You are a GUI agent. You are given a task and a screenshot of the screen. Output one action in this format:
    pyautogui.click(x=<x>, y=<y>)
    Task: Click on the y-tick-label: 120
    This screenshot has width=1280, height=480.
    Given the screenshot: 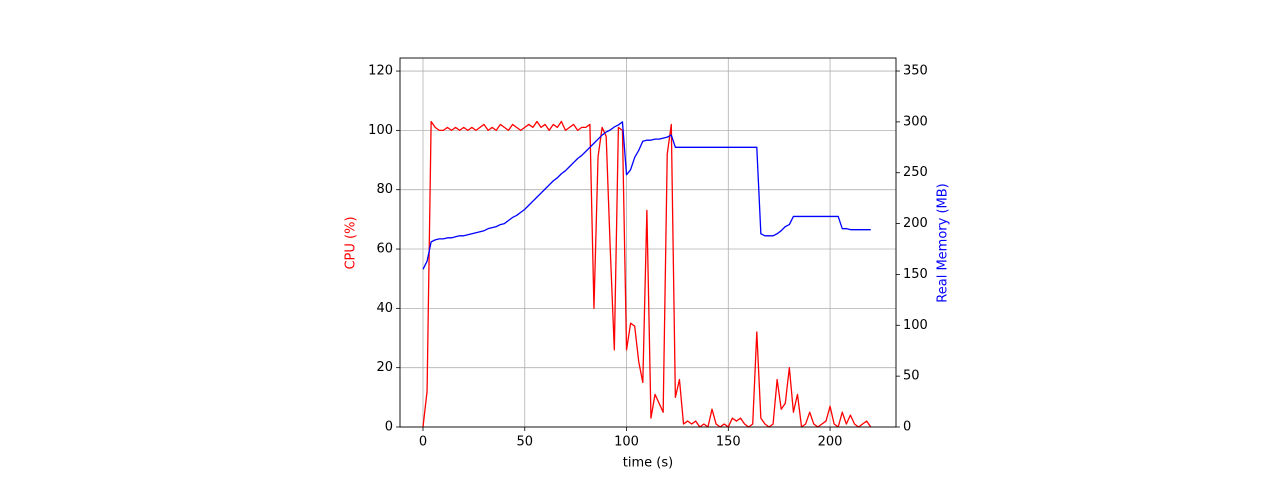 What is the action you would take?
    pyautogui.click(x=380, y=71)
    